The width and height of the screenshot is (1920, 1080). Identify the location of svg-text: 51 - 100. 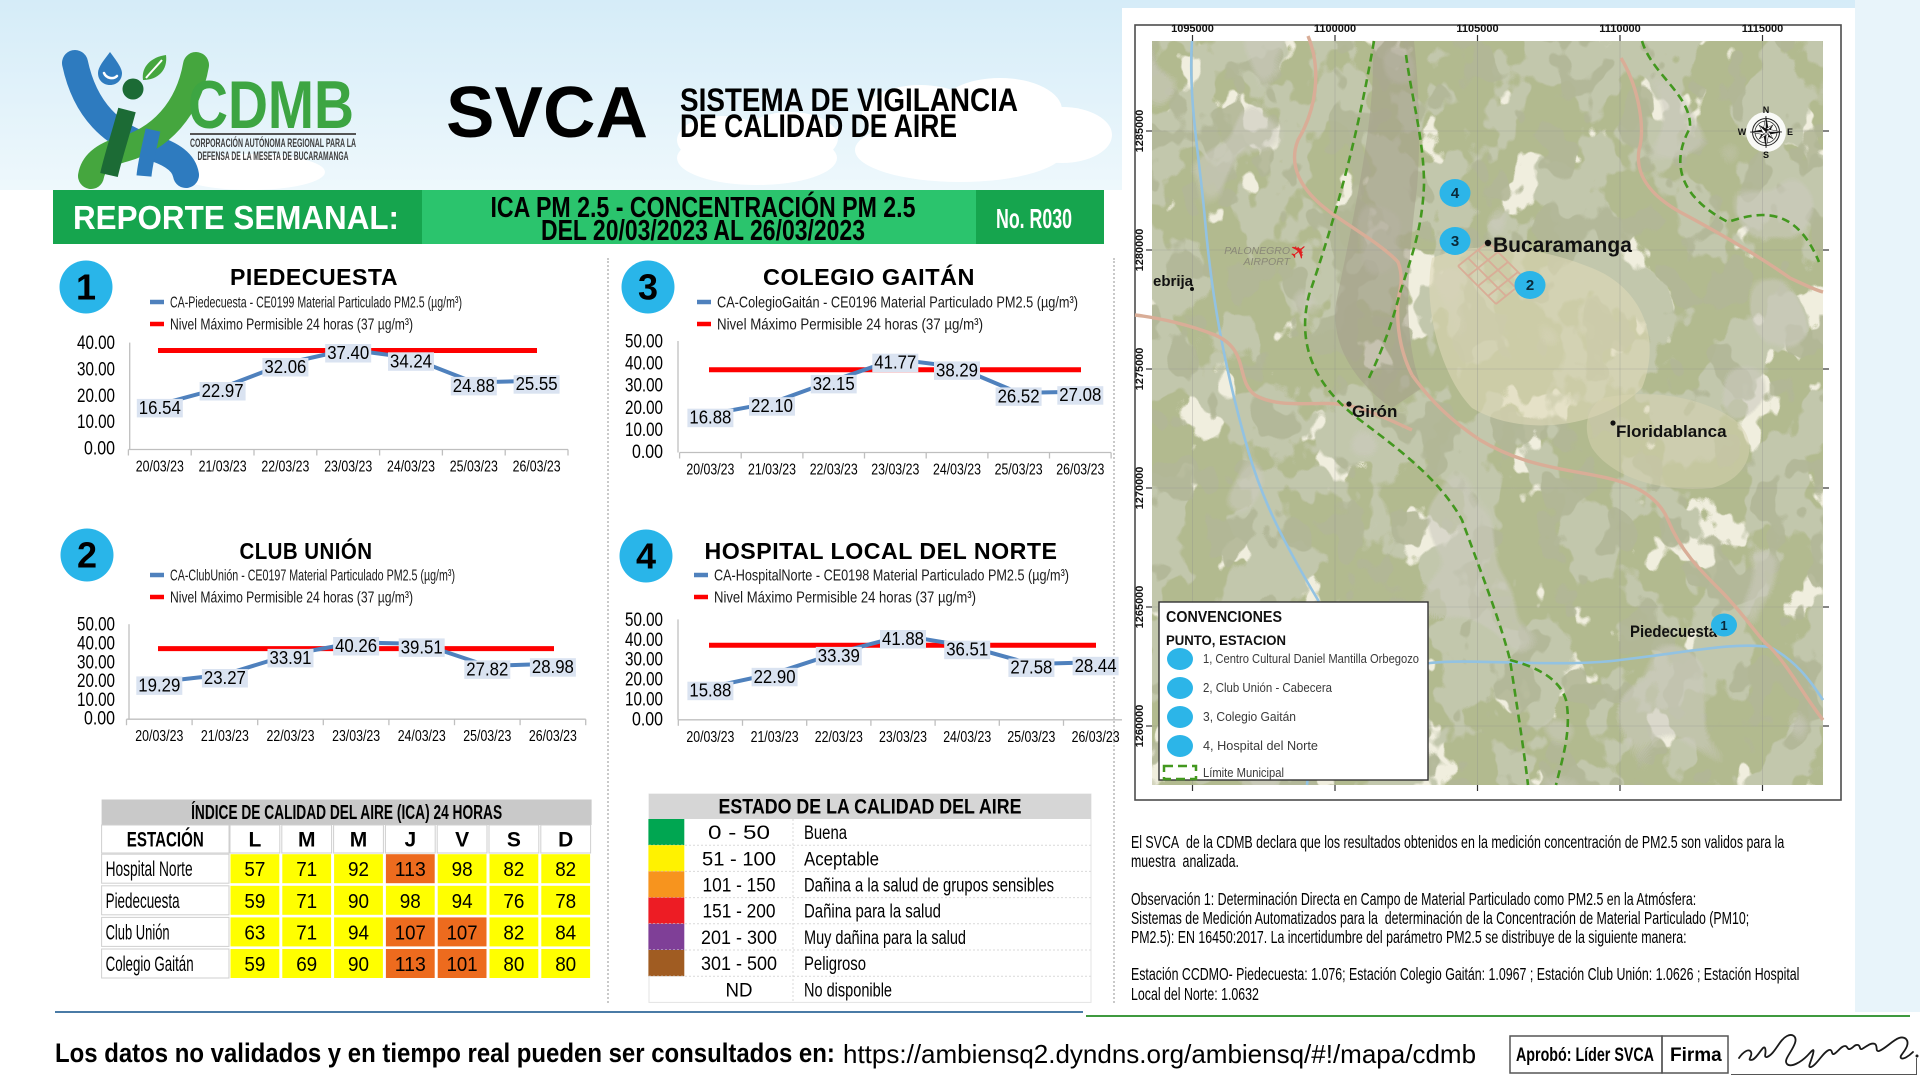
(739, 859).